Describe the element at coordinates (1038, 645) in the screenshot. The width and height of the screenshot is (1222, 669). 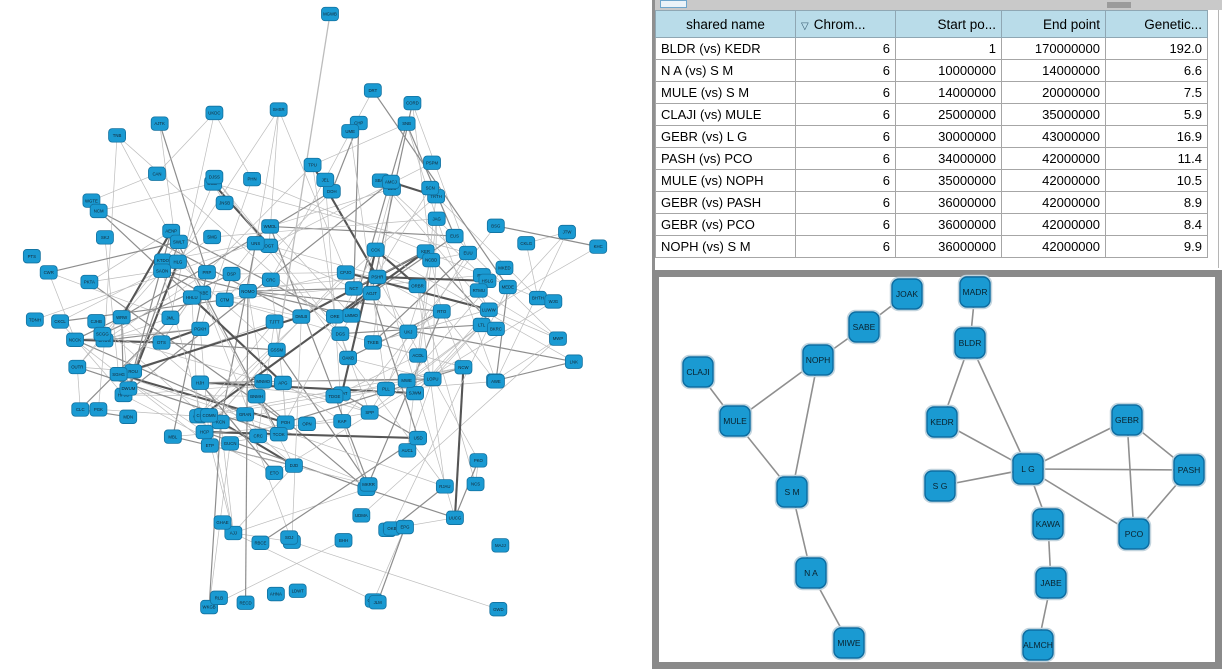
I see `network-node-ALMCH: ALMCH` at that location.